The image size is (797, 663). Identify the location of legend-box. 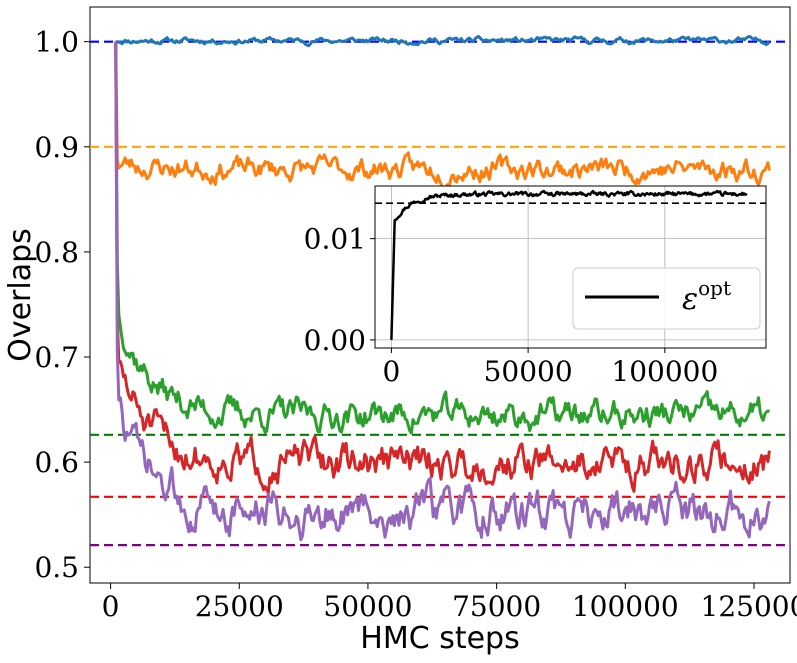
(666, 298).